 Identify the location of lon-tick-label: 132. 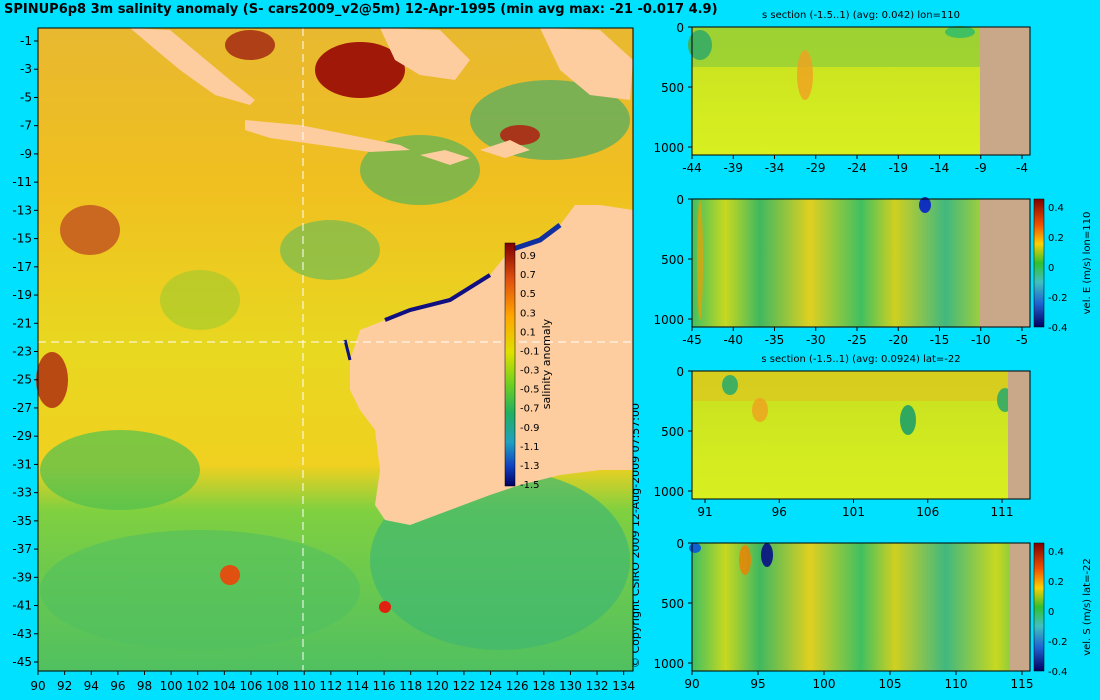
(597, 686).